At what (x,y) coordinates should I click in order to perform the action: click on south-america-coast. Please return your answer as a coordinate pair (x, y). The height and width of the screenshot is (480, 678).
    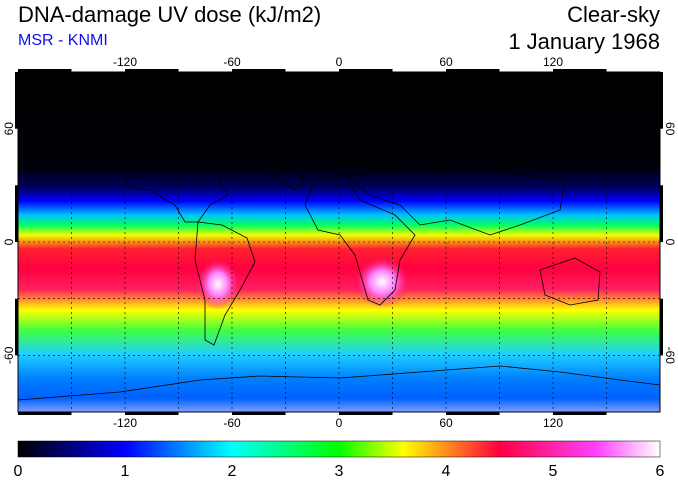
    Looking at the image, I should click on (225, 283).